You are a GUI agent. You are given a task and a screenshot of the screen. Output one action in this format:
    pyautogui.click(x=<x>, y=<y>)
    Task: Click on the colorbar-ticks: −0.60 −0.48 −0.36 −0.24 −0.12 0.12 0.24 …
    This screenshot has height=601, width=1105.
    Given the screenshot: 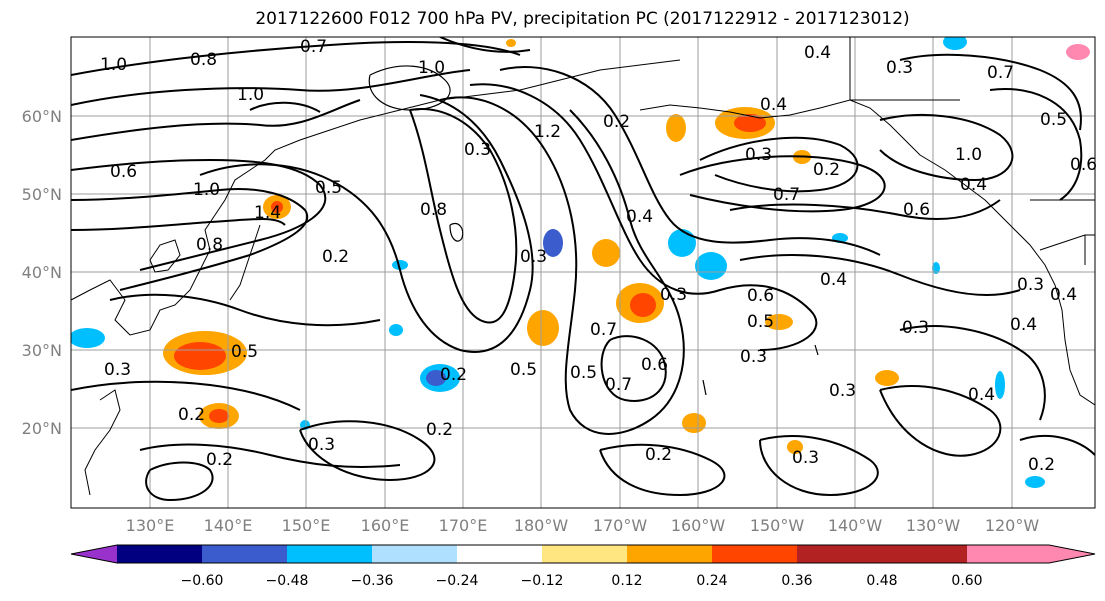 What is the action you would take?
    pyautogui.click(x=582, y=581)
    